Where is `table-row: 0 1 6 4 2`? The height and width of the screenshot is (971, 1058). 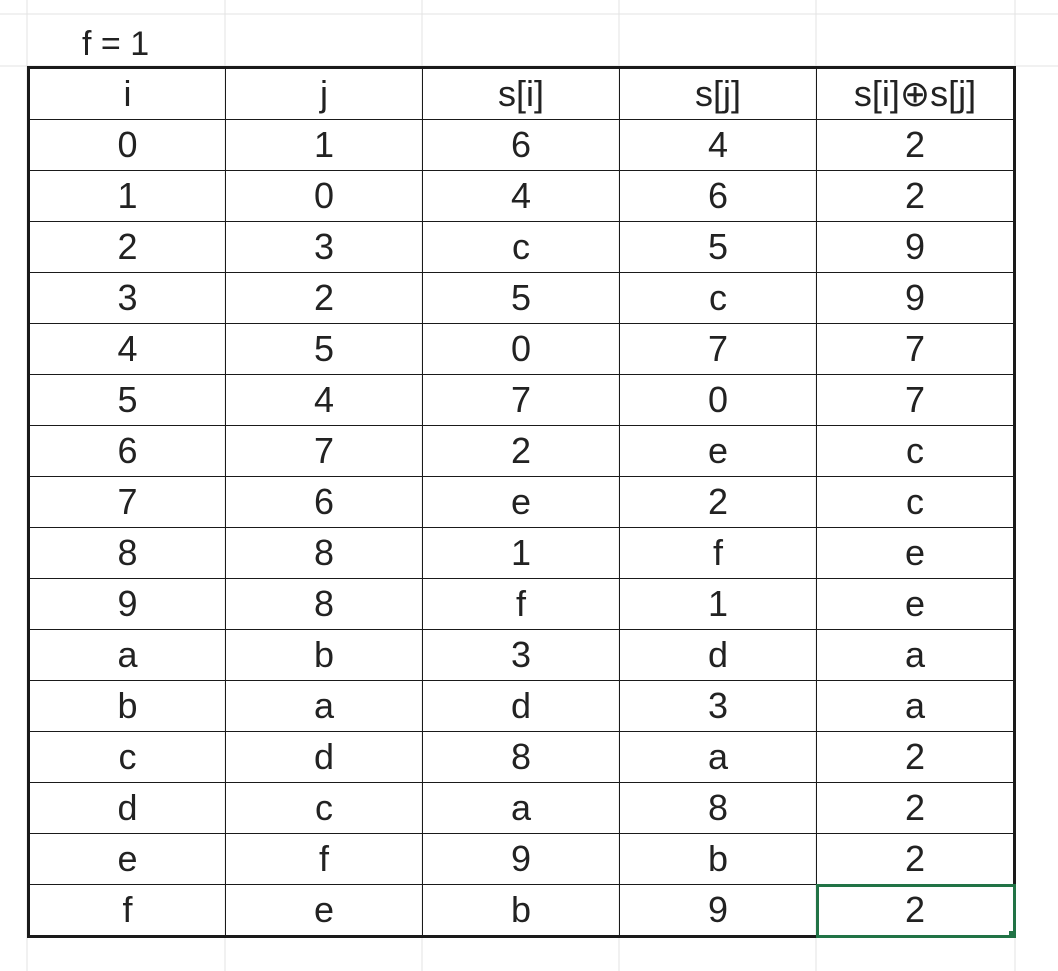
table-row: 0 1 6 4 2 is located at coordinates (521, 145).